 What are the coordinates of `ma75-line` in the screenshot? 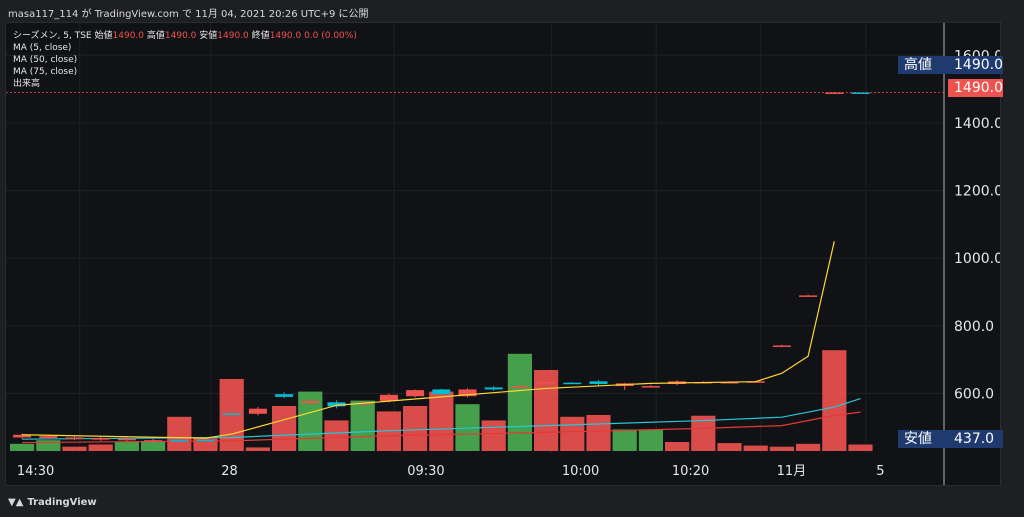 It's located at (441, 427).